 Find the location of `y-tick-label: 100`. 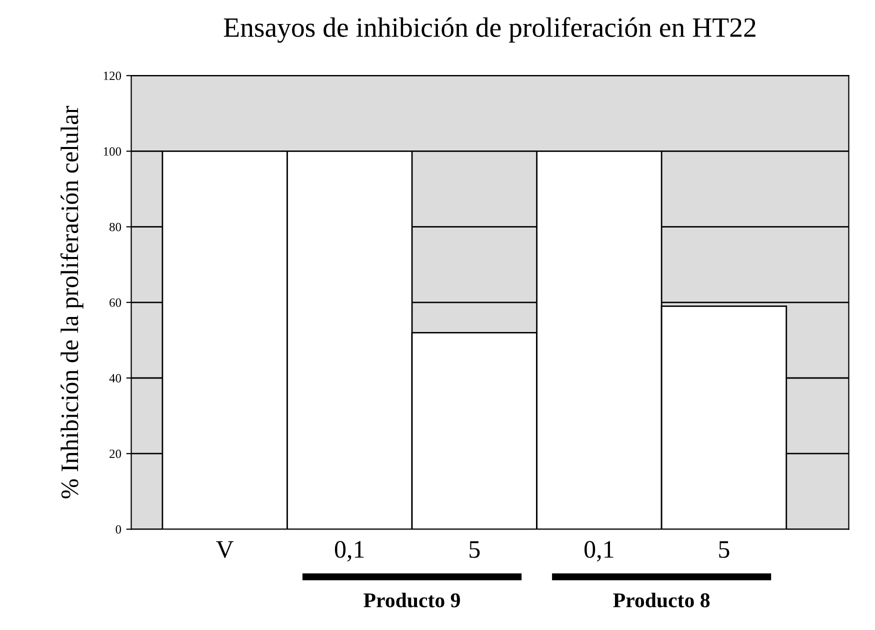

y-tick-label: 100 is located at coordinates (113, 151).